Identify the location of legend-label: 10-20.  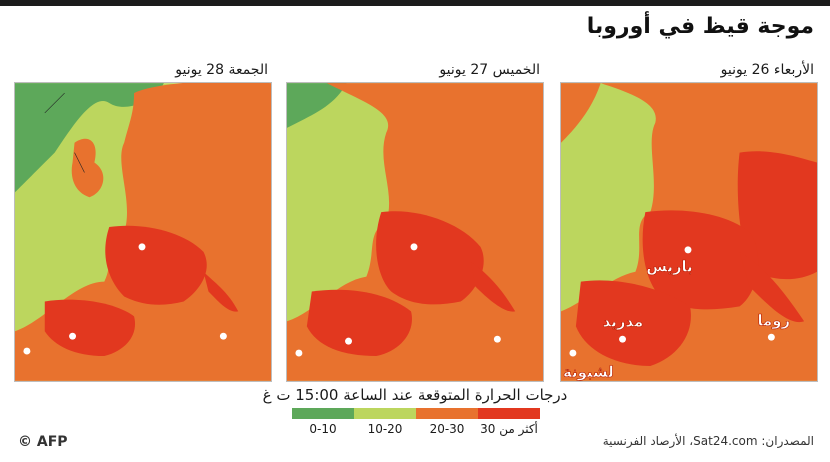
(385, 429).